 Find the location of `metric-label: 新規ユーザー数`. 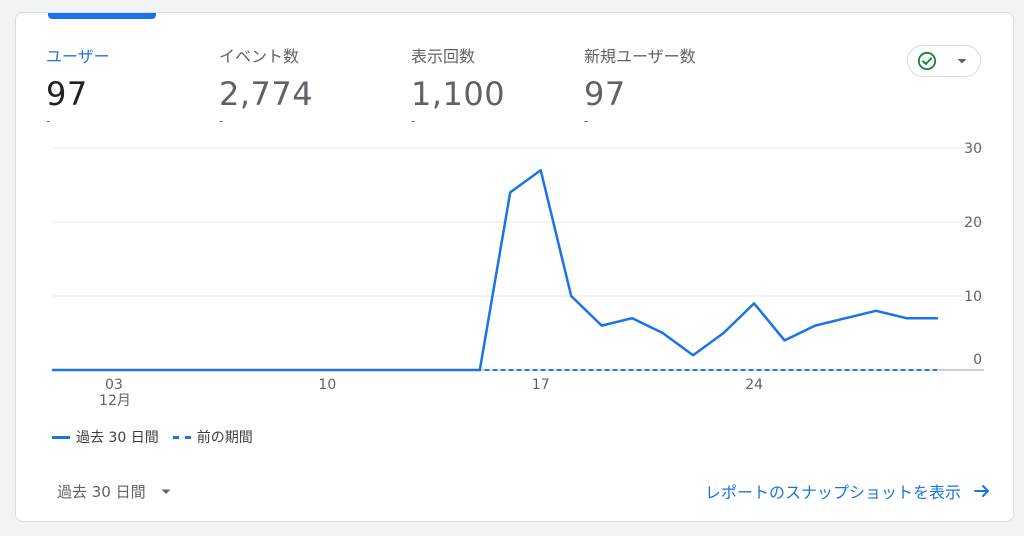

metric-label: 新規ユーザー数 is located at coordinates (640, 56).